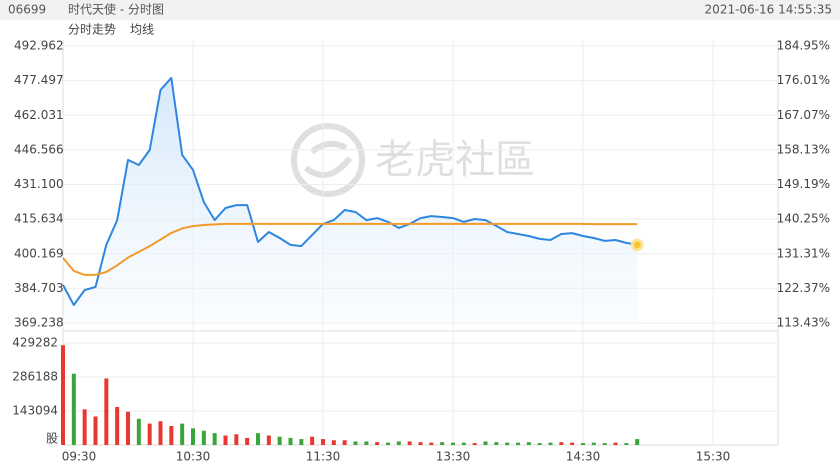 This screenshot has height=470, width=840. What do you see at coordinates (713, 457) in the screenshot?
I see `x-tick-label: 15:30` at bounding box center [713, 457].